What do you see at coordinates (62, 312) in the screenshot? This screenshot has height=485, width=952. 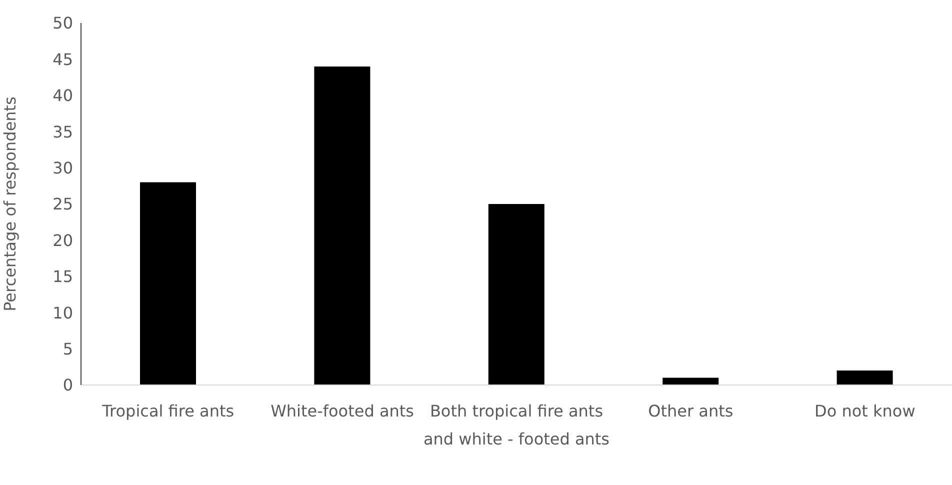 I see `y-tick-label: 10` at bounding box center [62, 312].